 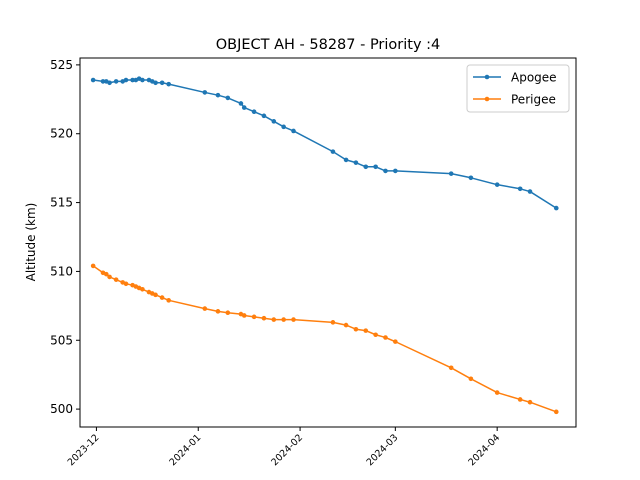 I want to click on legend-label-apogee: Apogee, so click(x=534, y=78).